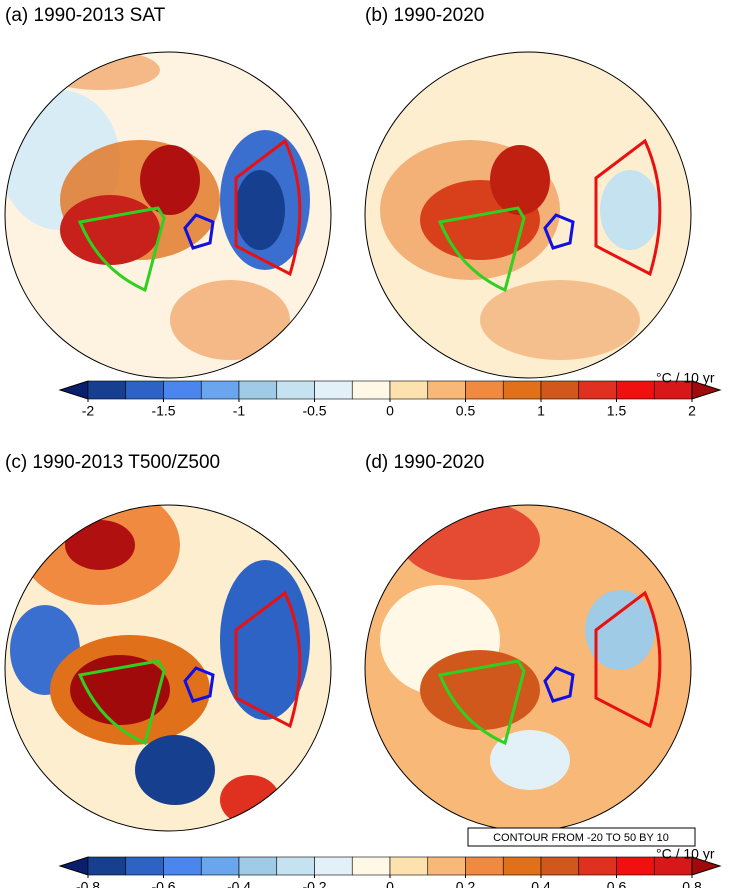 This screenshot has height=888, width=730. I want to click on tick-label: 1, so click(541, 411).